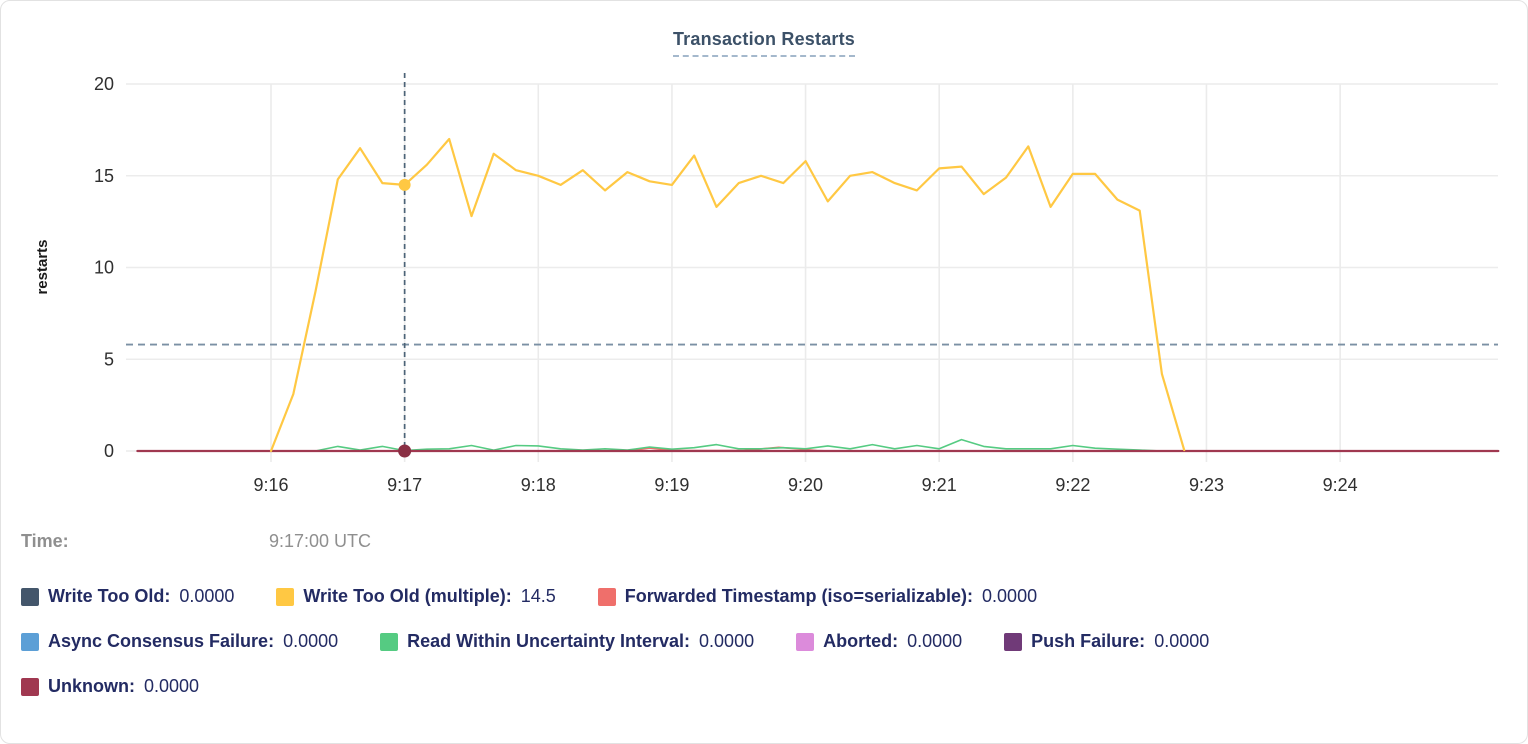 The width and height of the screenshot is (1528, 744). I want to click on y-tick-label: 5, so click(109, 359).